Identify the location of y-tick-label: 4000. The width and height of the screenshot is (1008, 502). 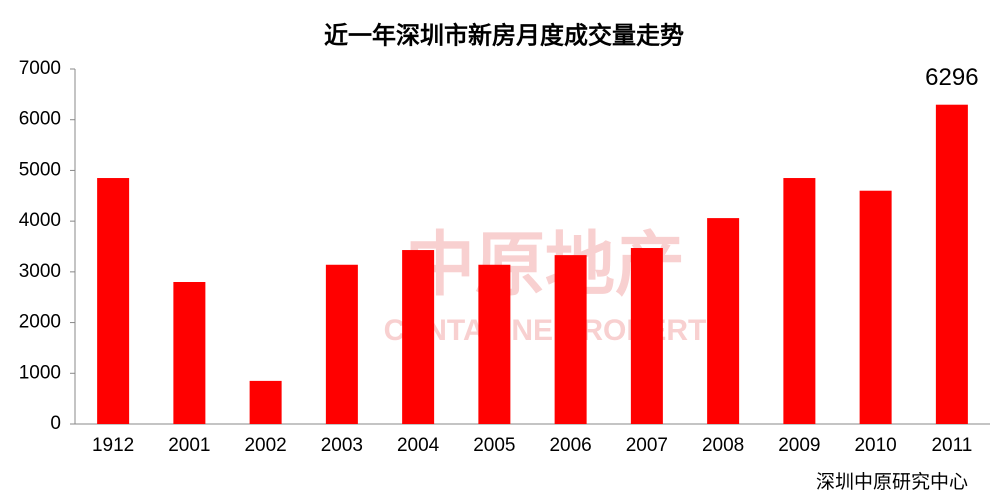
(40, 220).